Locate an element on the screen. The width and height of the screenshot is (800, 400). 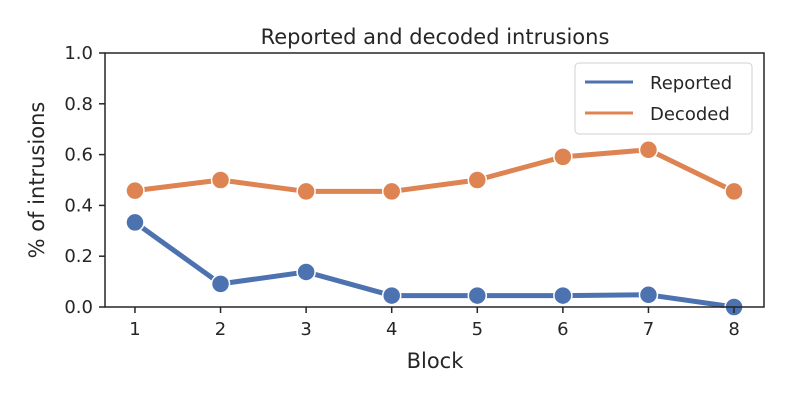
chart-title: Reported and decoded intrusions is located at coordinates (435, 37).